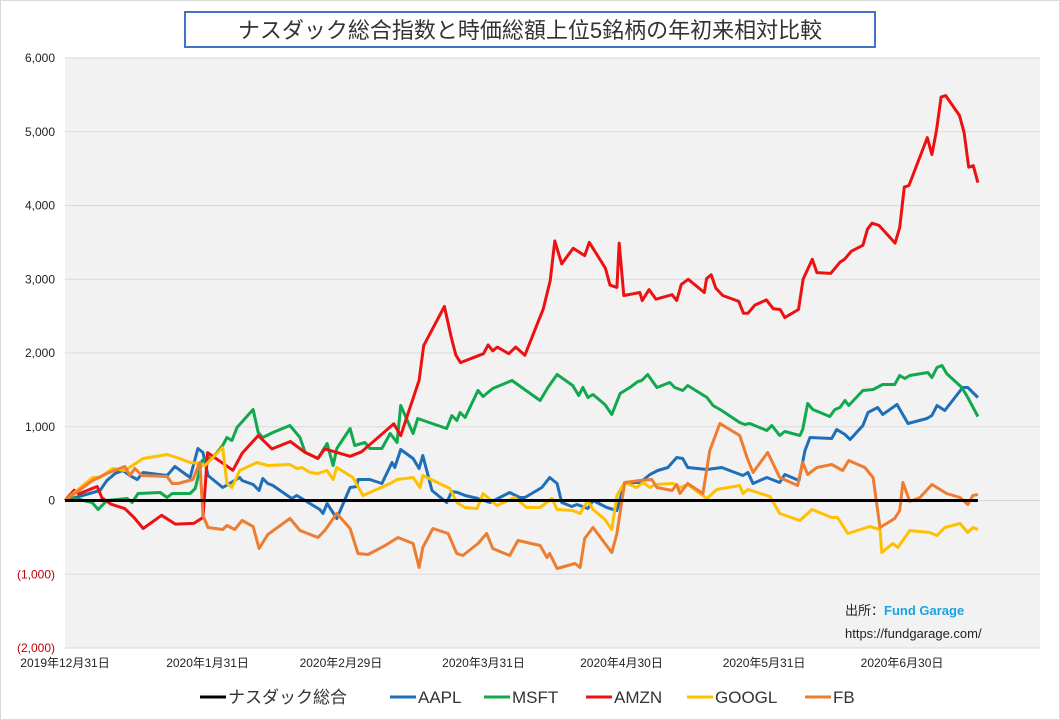  I want to click on legend-item: MSFT, so click(521, 697).